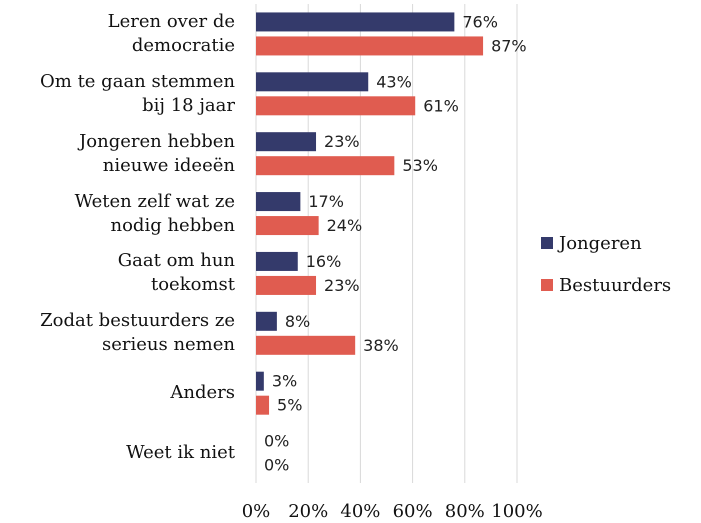 This screenshot has width=701, height=523. I want to click on x-tick-label: 20%, so click(308, 511).